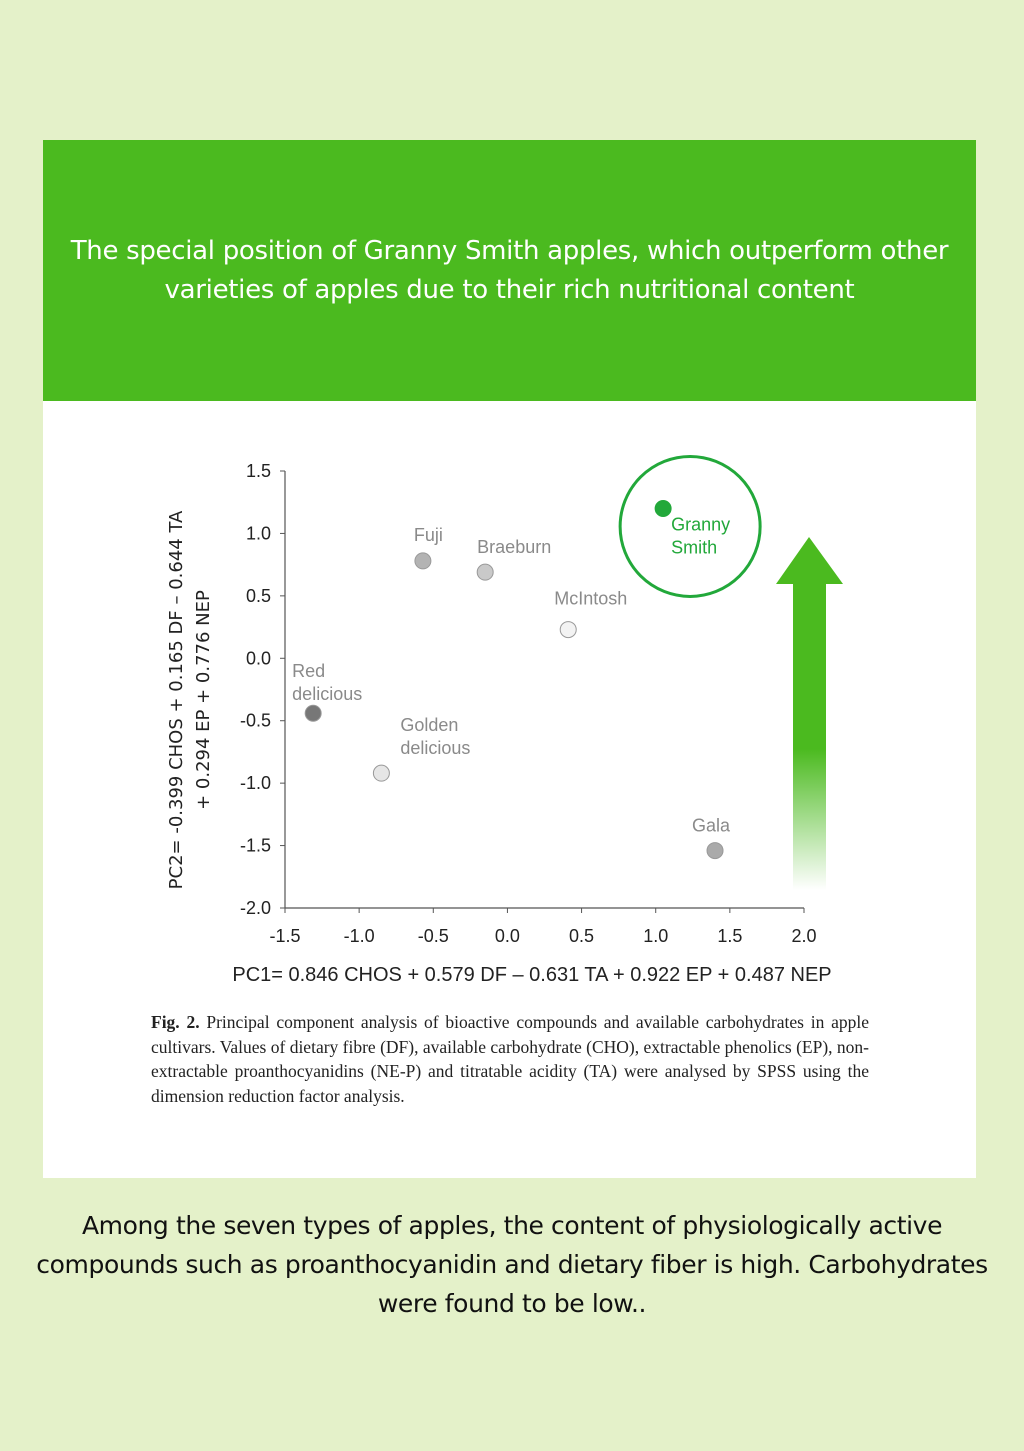 The width and height of the screenshot is (1024, 1451). Describe the element at coordinates (655, 936) in the screenshot. I see `x-tick-label: 1.0` at that location.